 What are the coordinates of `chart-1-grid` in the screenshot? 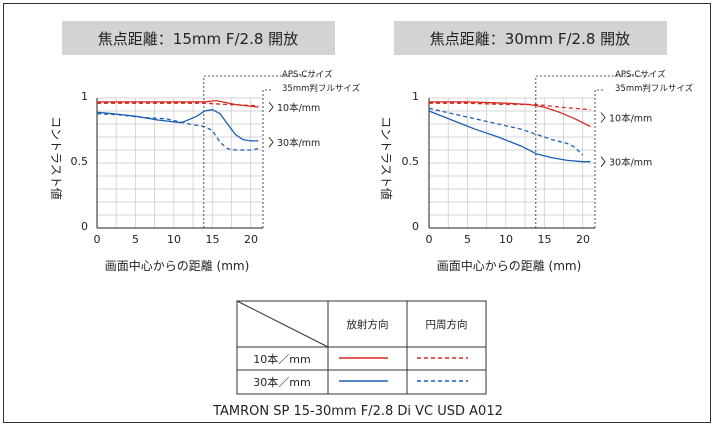 It's located at (180, 163).